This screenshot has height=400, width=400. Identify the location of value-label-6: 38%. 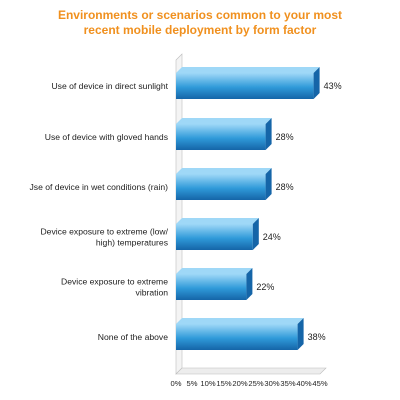
(317, 337).